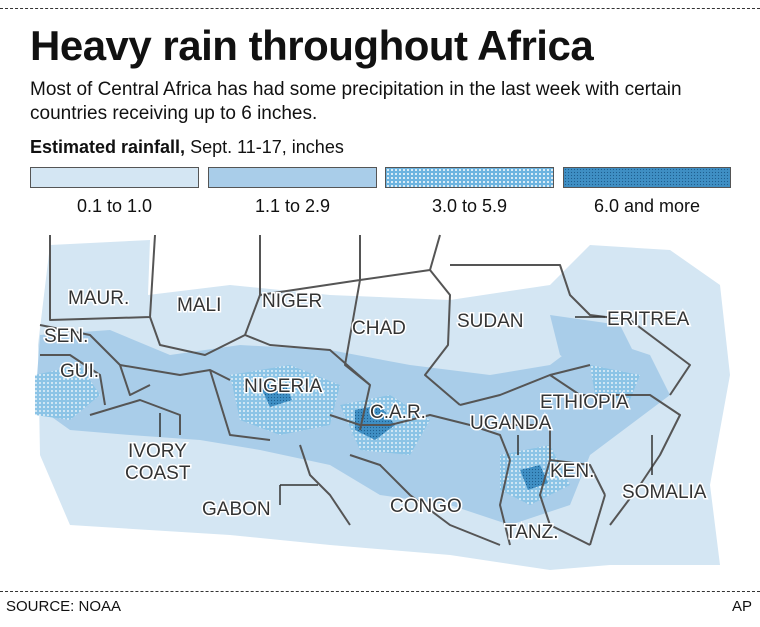 The width and height of the screenshot is (760, 627). What do you see at coordinates (647, 177) in the screenshot?
I see `legend-swatch-extreme` at bounding box center [647, 177].